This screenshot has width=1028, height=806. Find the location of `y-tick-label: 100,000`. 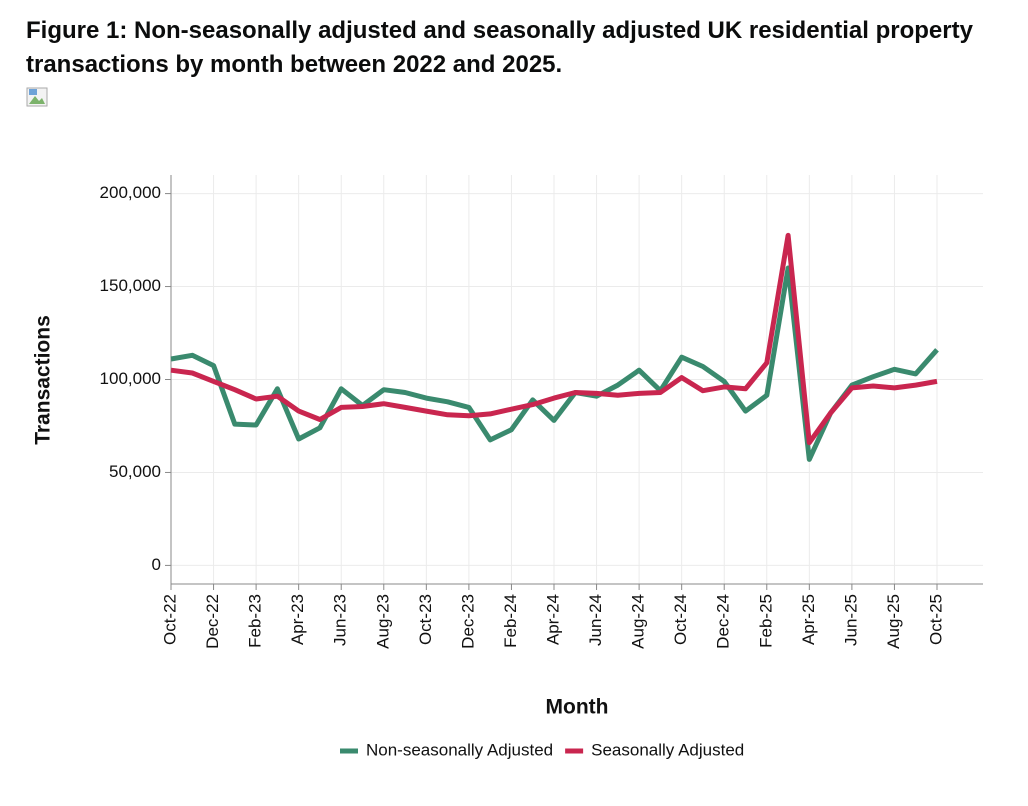

y-tick-label: 100,000 is located at coordinates (130, 378).